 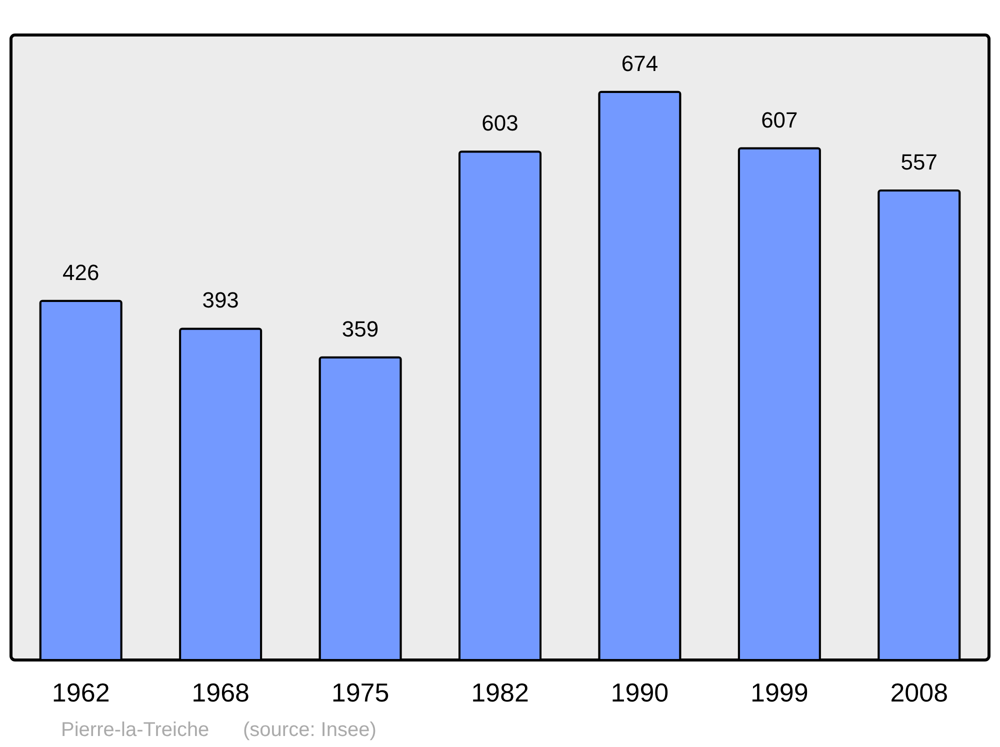 What do you see at coordinates (81, 272) in the screenshot?
I see `data-label: 426` at bounding box center [81, 272].